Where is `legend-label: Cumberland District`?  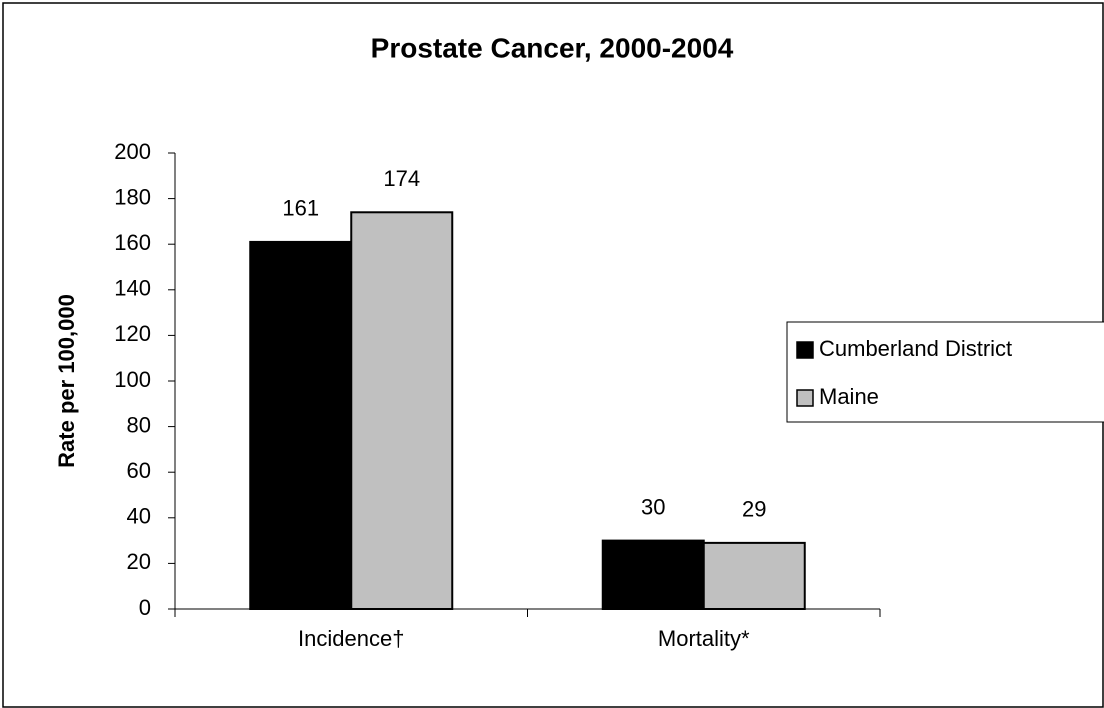 legend-label: Cumberland District is located at coordinates (915, 348).